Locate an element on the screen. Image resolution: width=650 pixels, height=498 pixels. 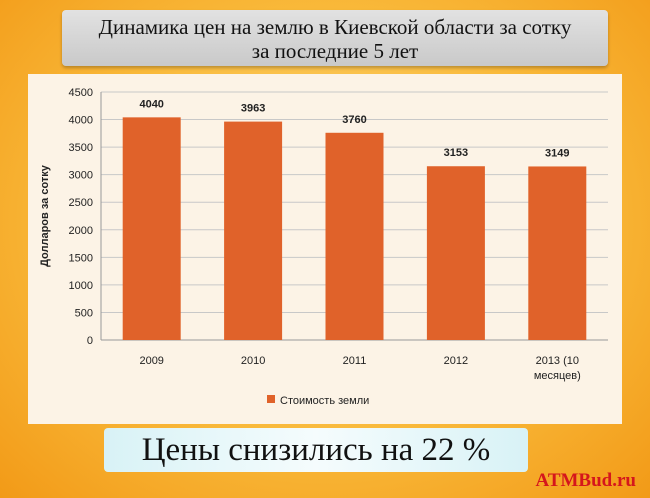
legend-label: Стоимость земли is located at coordinates (324, 401).